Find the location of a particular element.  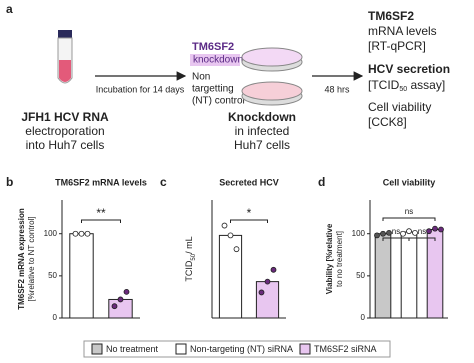

significance-label: * is located at coordinates (249, 213).